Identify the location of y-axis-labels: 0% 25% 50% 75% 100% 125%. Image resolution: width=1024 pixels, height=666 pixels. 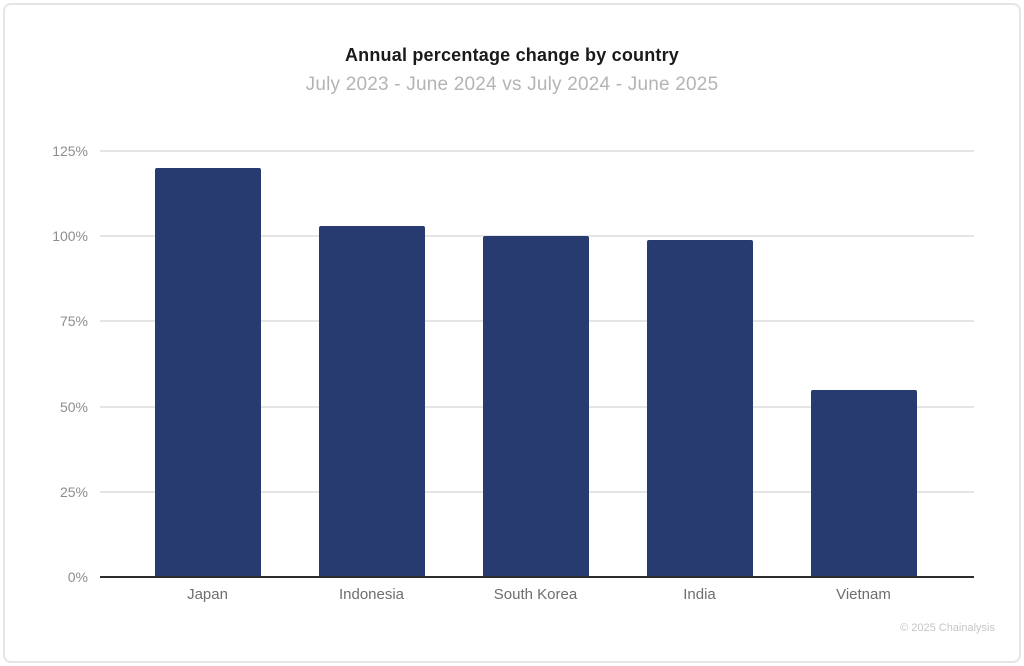
(44, 364).